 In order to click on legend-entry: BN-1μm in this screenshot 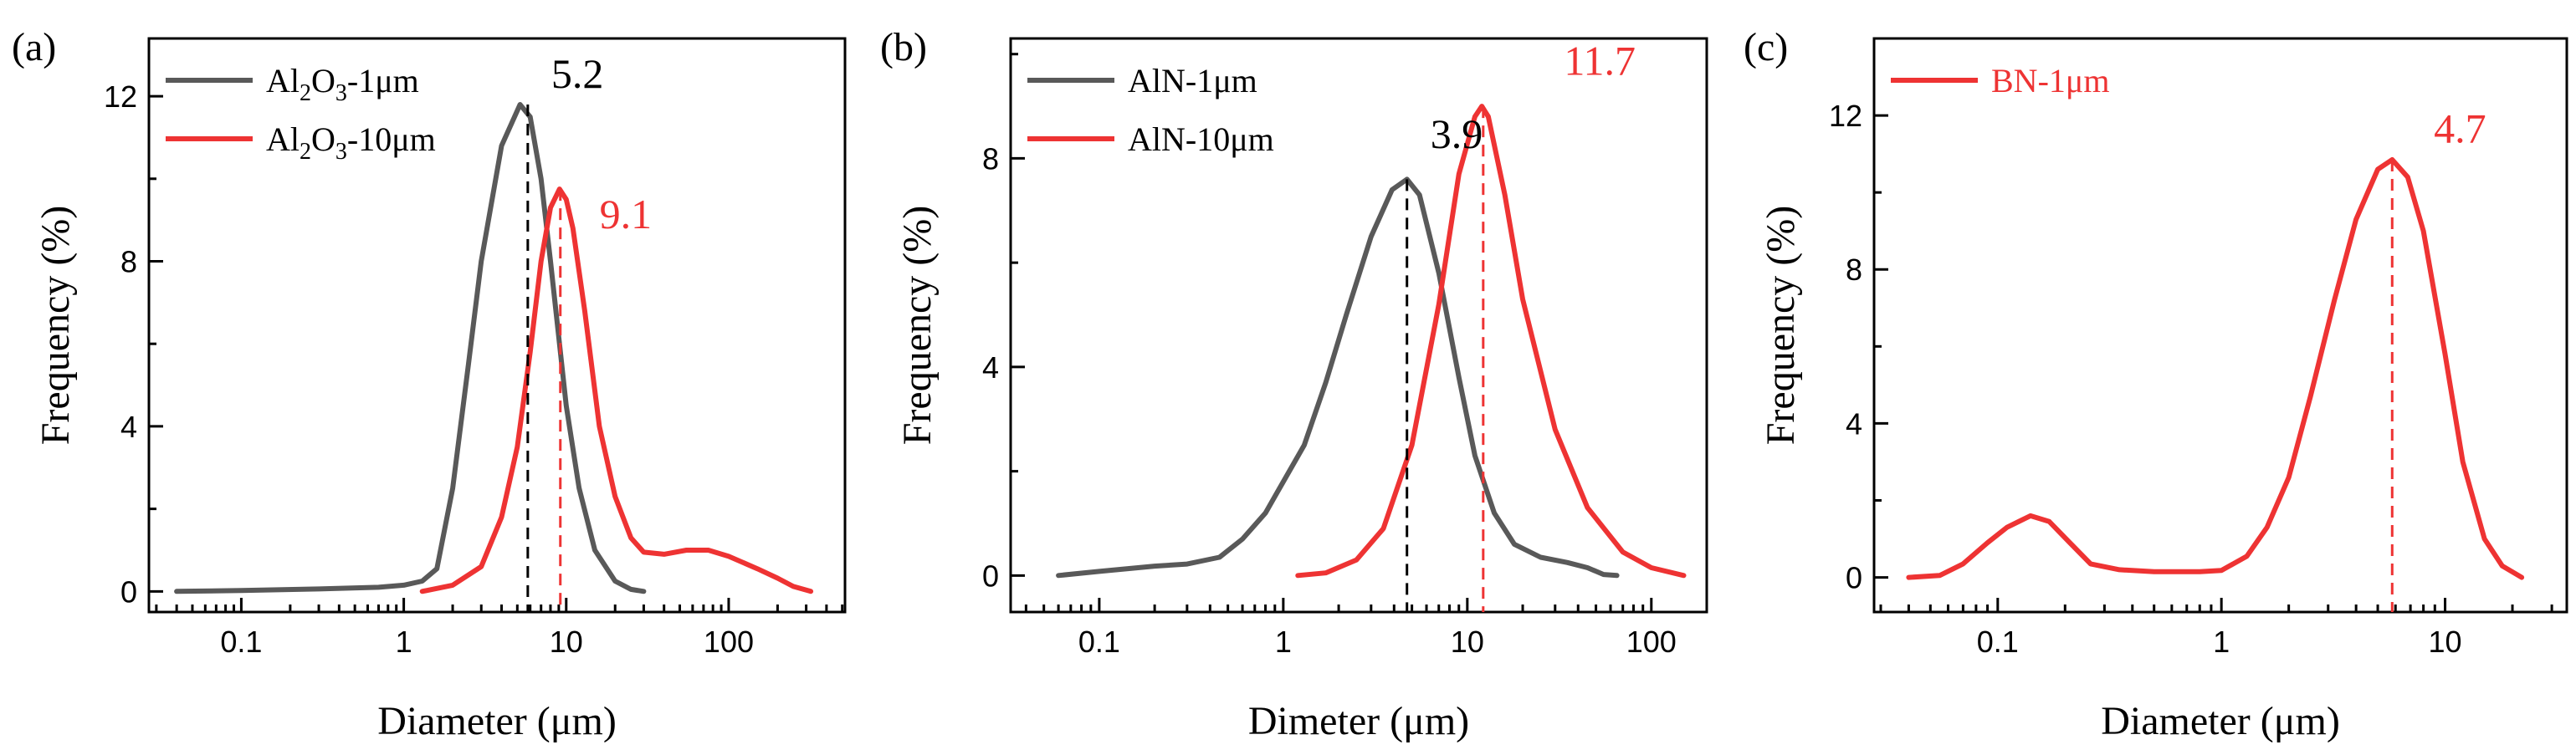, I will do `click(2050, 80)`.